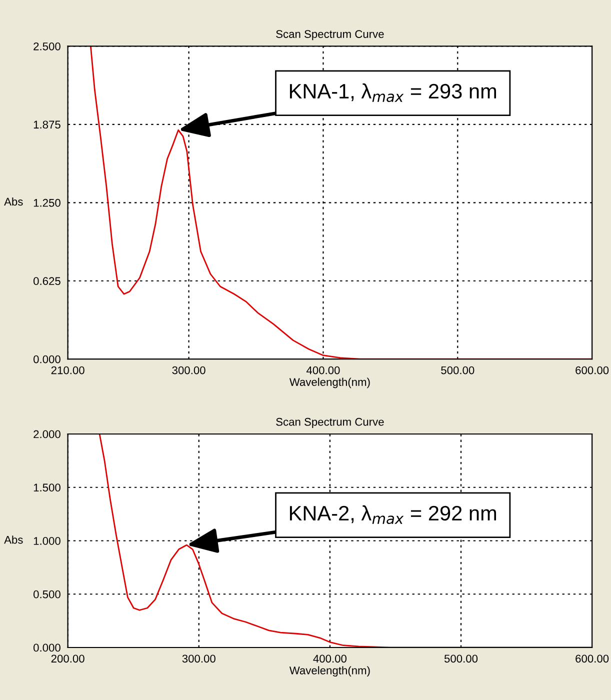 This screenshot has width=611, height=700. What do you see at coordinates (47, 281) in the screenshot?
I see `y-tick-label: 0.625` at bounding box center [47, 281].